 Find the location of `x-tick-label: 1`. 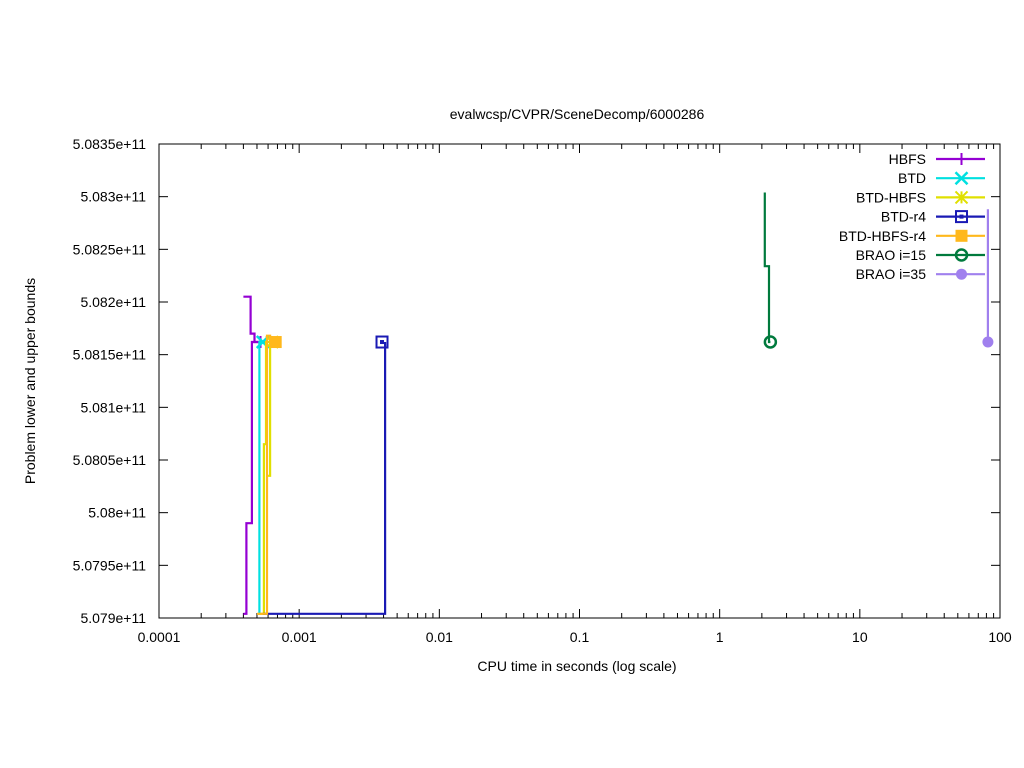

x-tick-label: 1 is located at coordinates (720, 637).